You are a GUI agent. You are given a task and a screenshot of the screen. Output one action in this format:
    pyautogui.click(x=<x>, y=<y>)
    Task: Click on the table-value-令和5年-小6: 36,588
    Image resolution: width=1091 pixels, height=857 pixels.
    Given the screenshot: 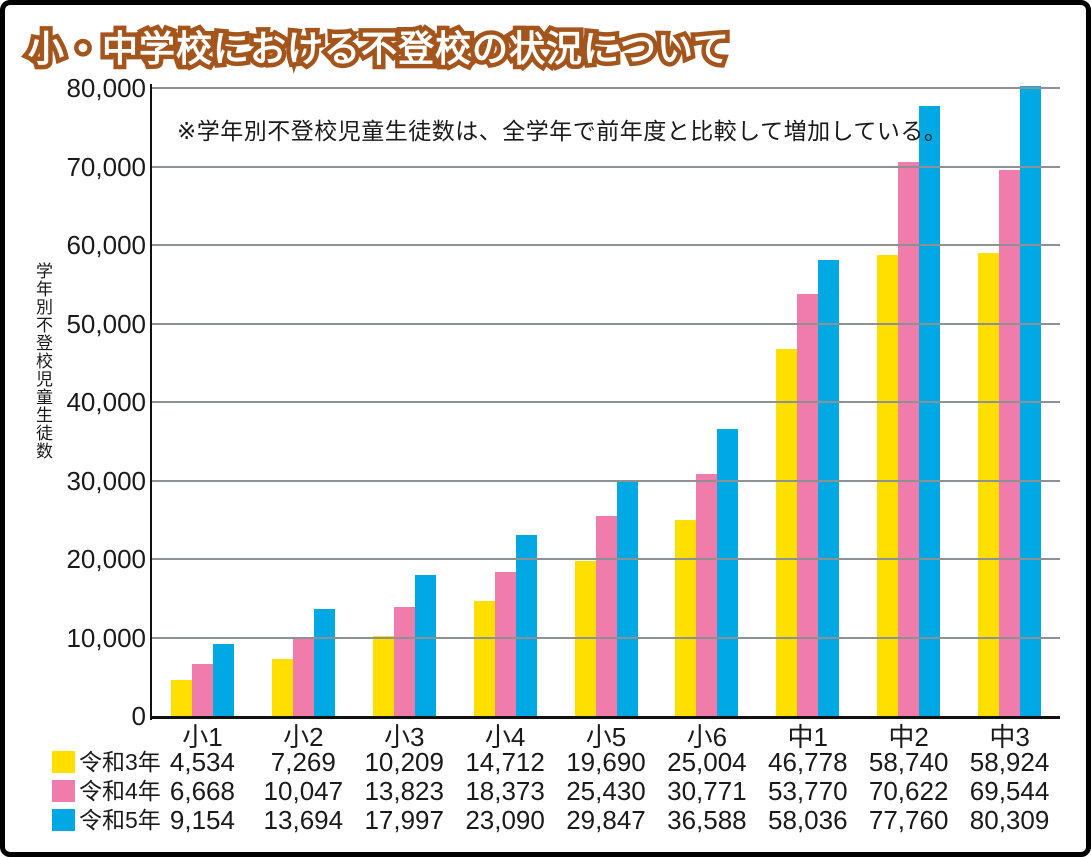 What is the action you would take?
    pyautogui.click(x=707, y=820)
    